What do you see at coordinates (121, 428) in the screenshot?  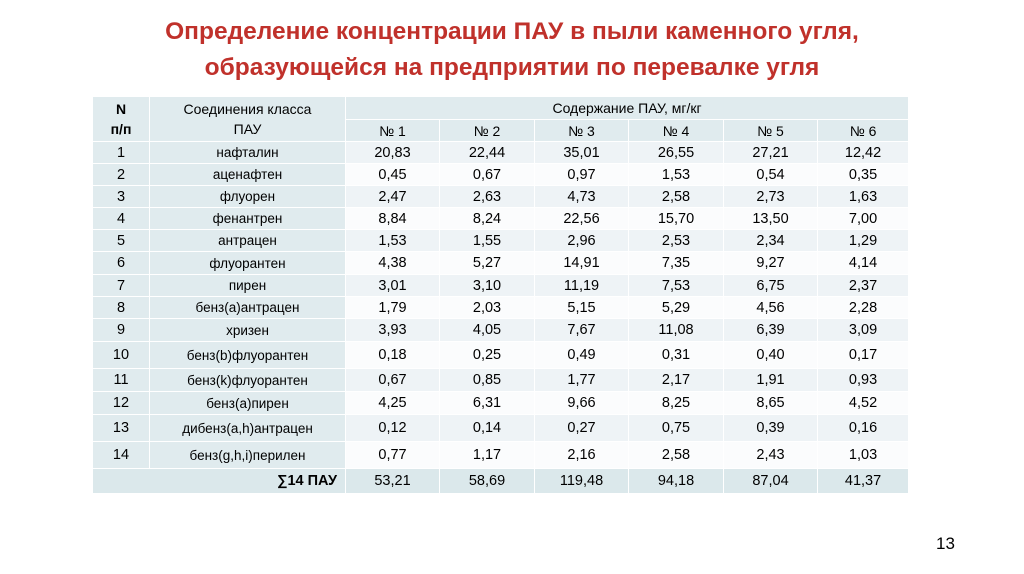 I see `row-number: 13` at bounding box center [121, 428].